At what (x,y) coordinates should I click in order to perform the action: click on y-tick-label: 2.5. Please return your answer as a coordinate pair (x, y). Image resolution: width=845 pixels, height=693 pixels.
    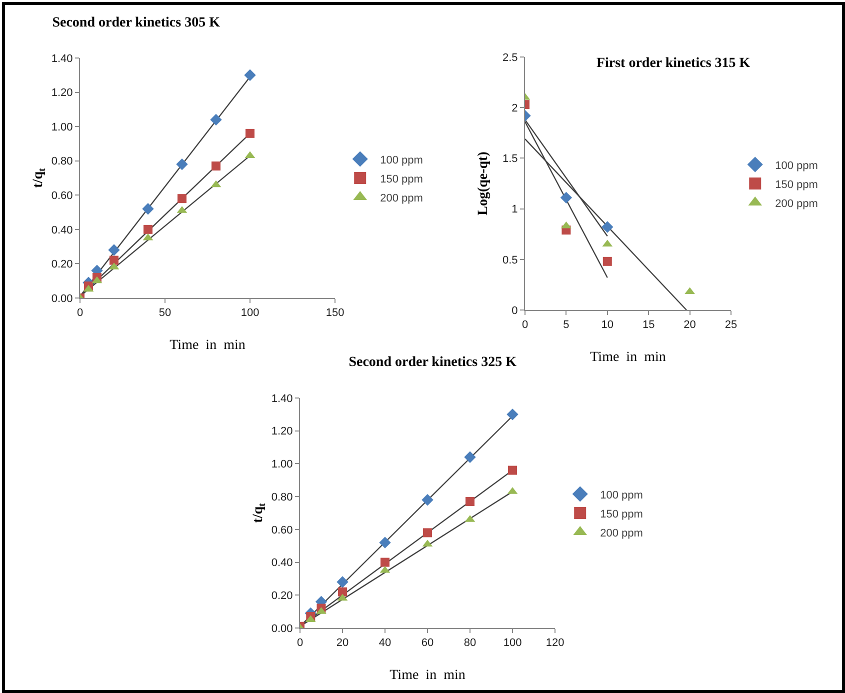
    Looking at the image, I should click on (510, 58).